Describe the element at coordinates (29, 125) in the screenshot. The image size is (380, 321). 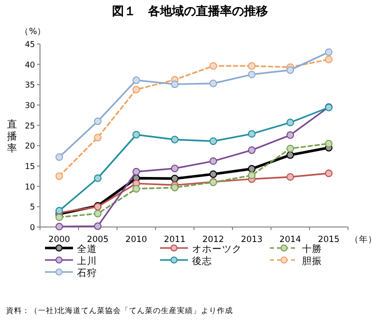
I see `y-tick-label: 25` at that location.